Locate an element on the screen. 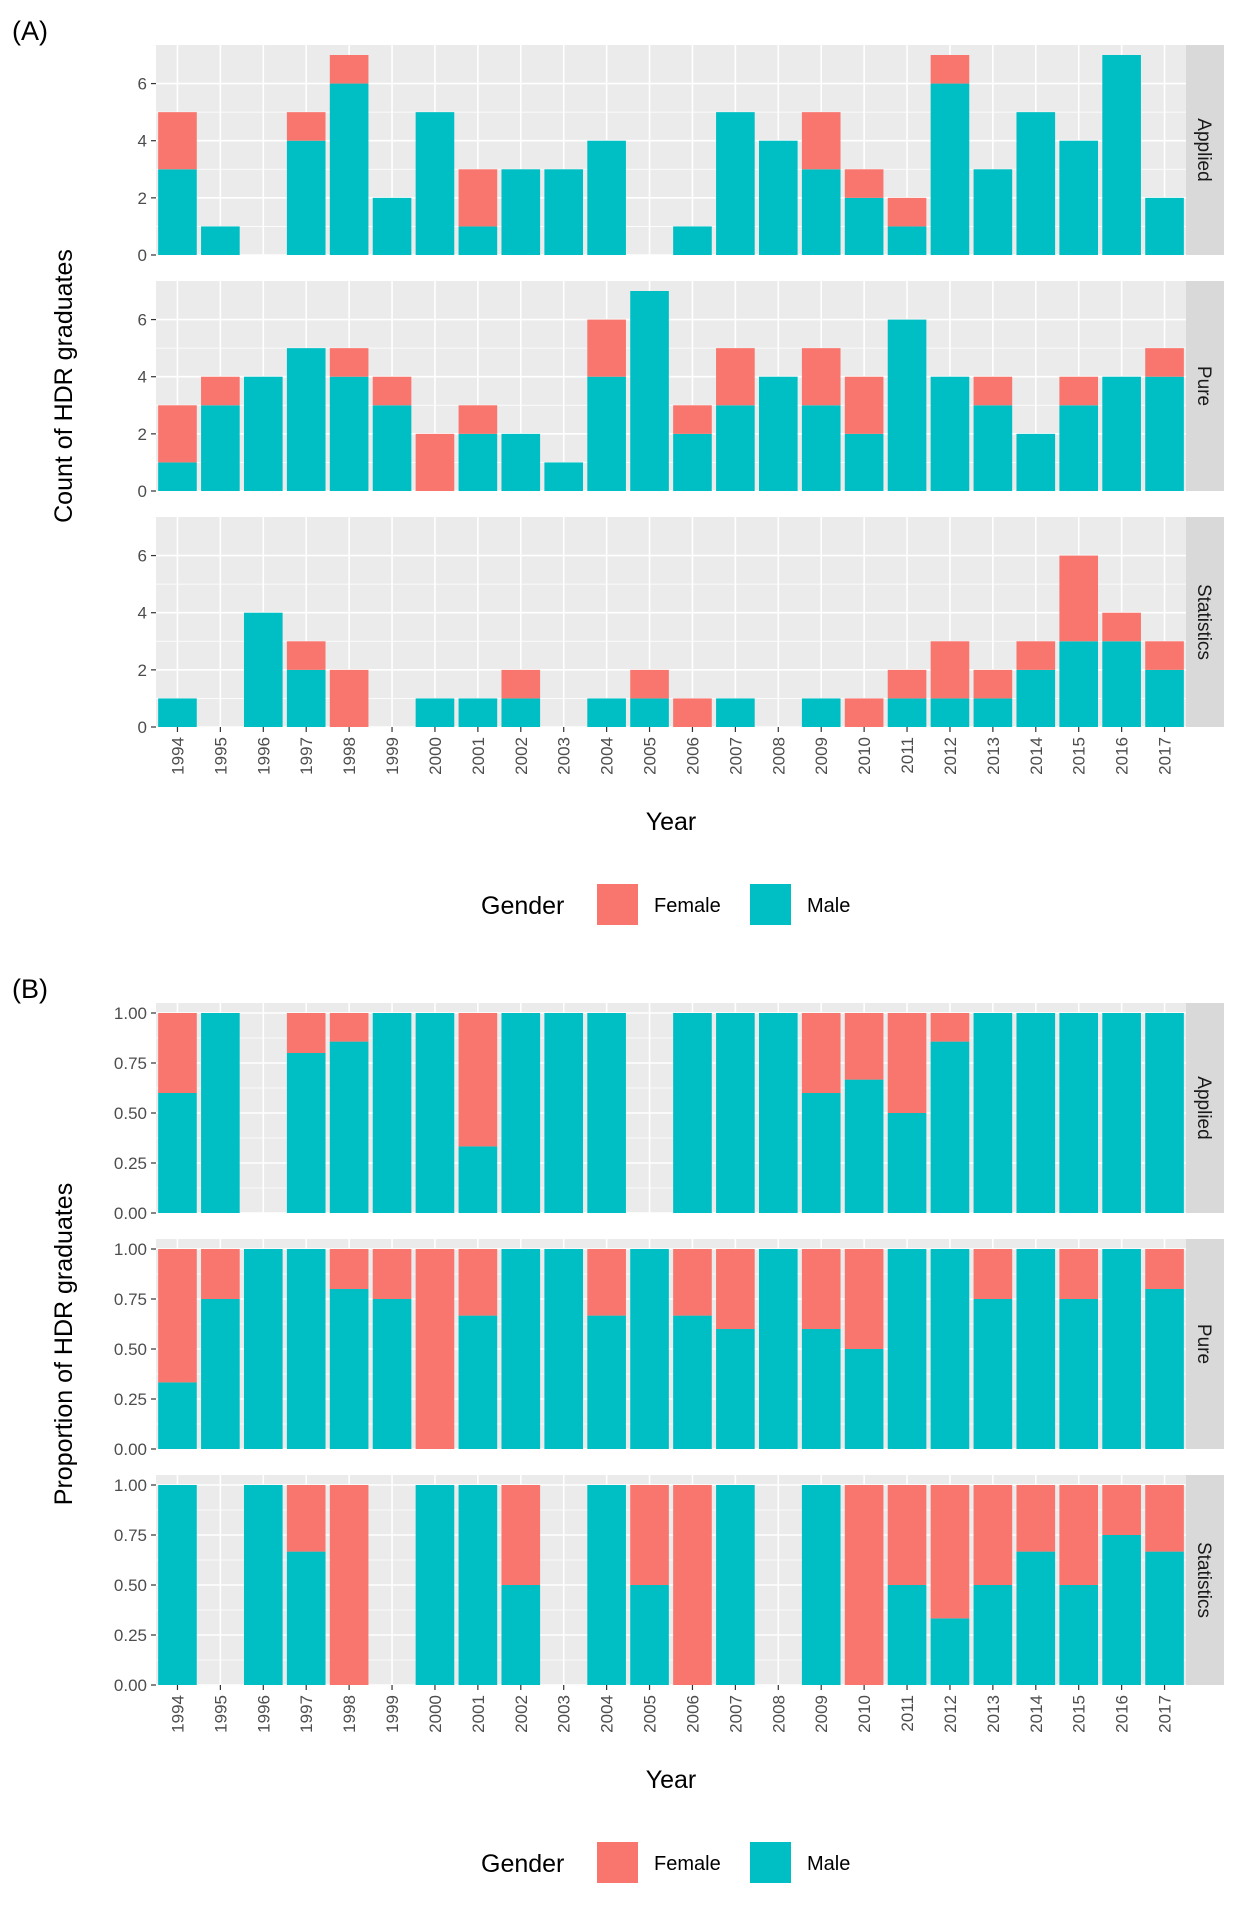 The width and height of the screenshot is (1248, 1920). x-tick-label: 2003 is located at coordinates (564, 756).